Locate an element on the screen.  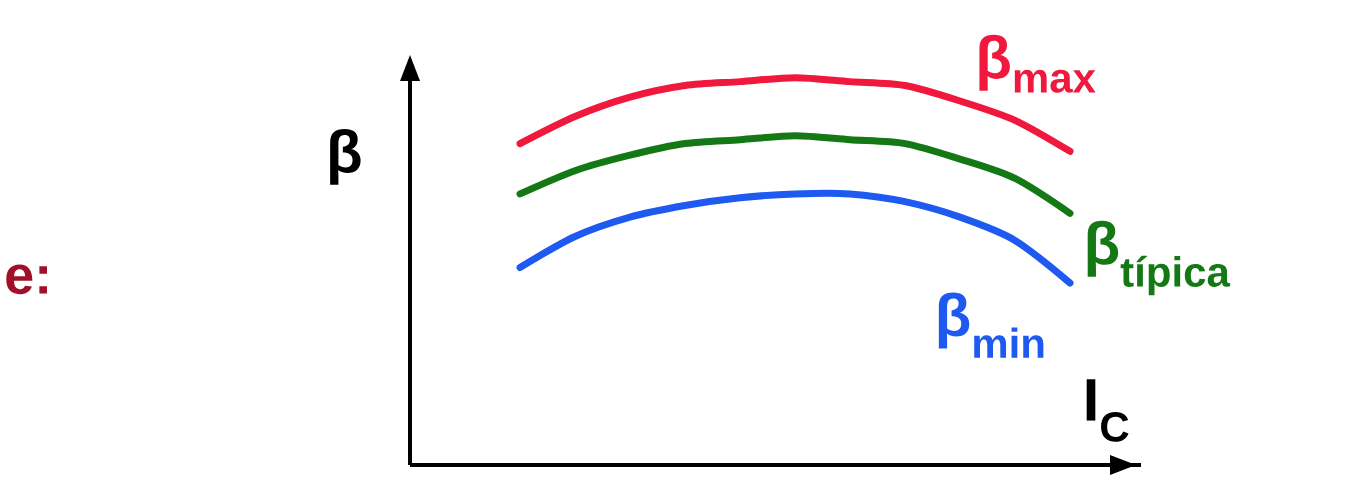
y-axis-title: β is located at coordinates (345, 156).